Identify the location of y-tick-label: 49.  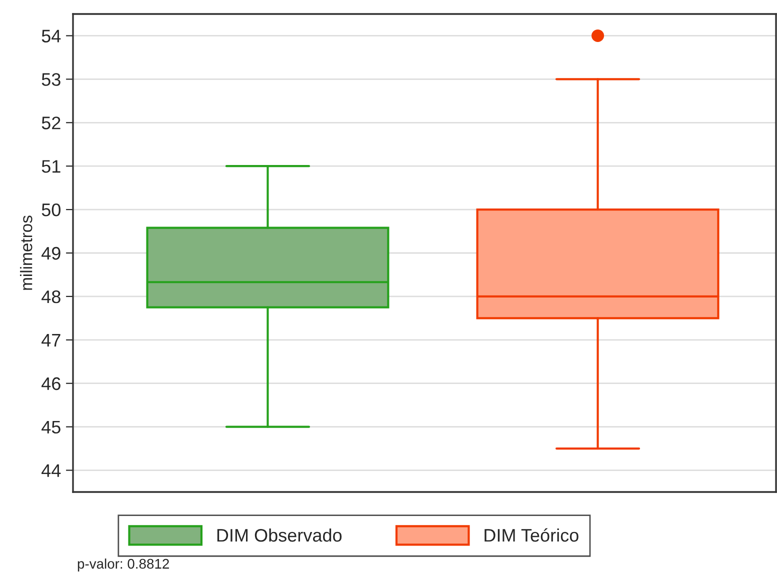
(51, 253).